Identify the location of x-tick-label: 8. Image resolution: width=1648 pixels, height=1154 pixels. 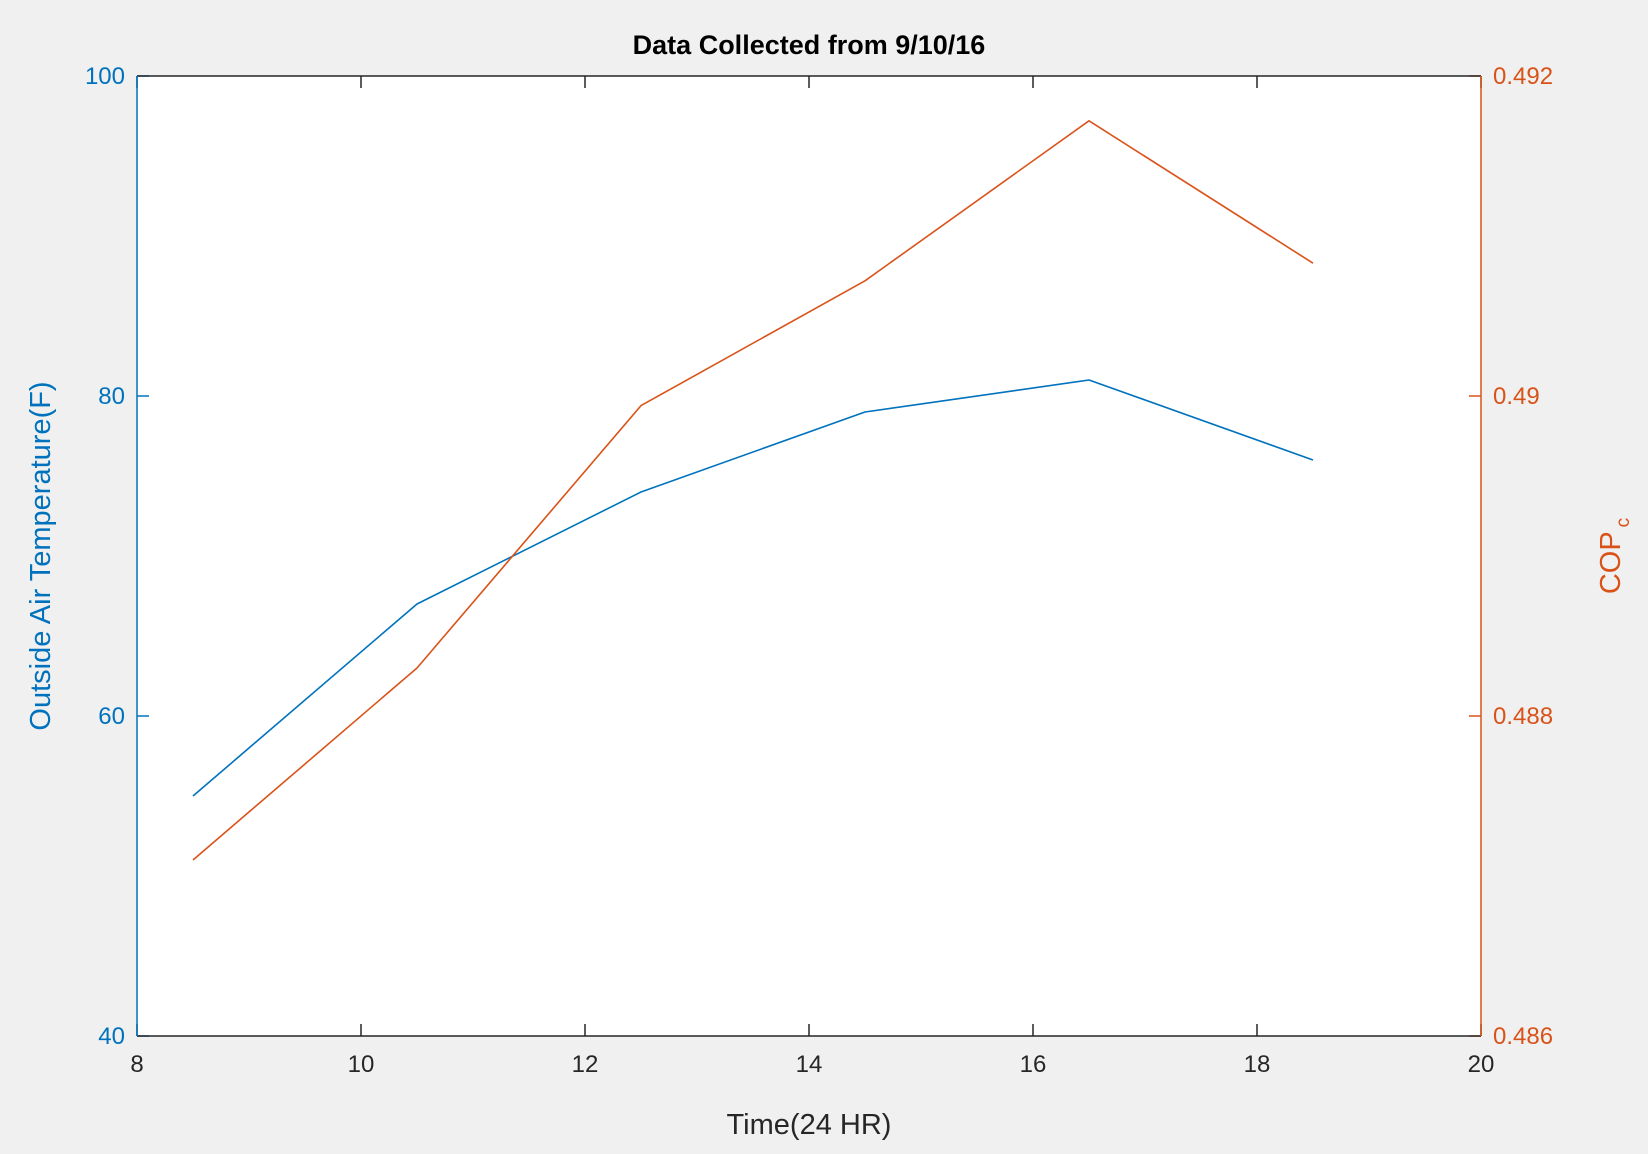
(136, 1064).